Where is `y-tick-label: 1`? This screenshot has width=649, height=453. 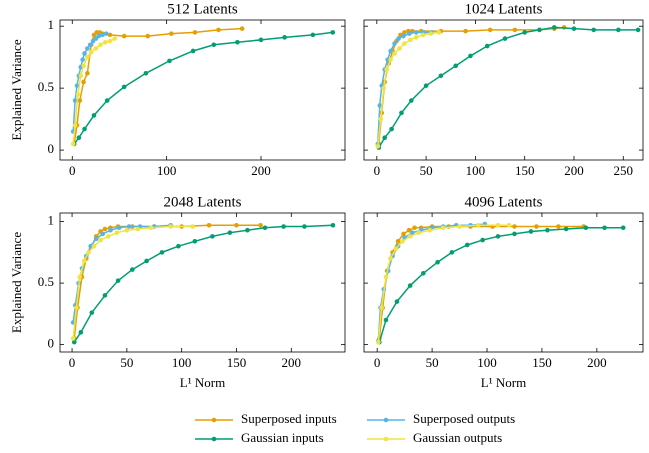
y-tick-label: 1 is located at coordinates (51, 220).